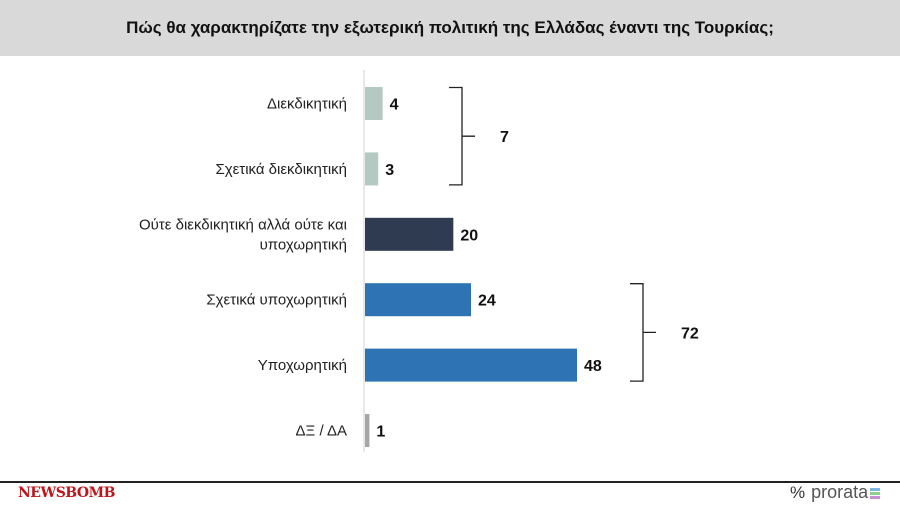 This screenshot has width=900, height=506. I want to click on data-label: 48, so click(593, 366).